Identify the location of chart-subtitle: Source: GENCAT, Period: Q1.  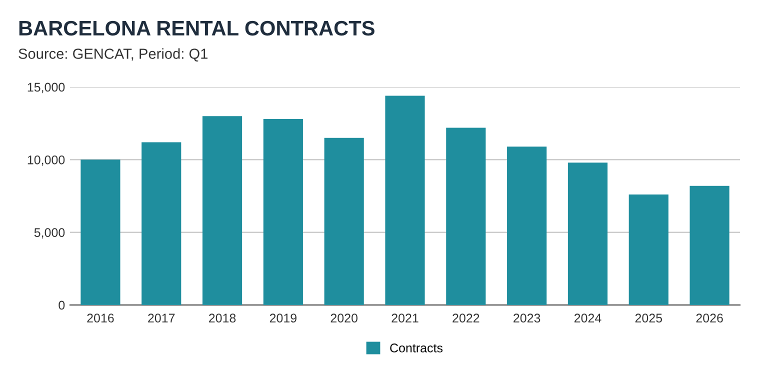
(113, 55).